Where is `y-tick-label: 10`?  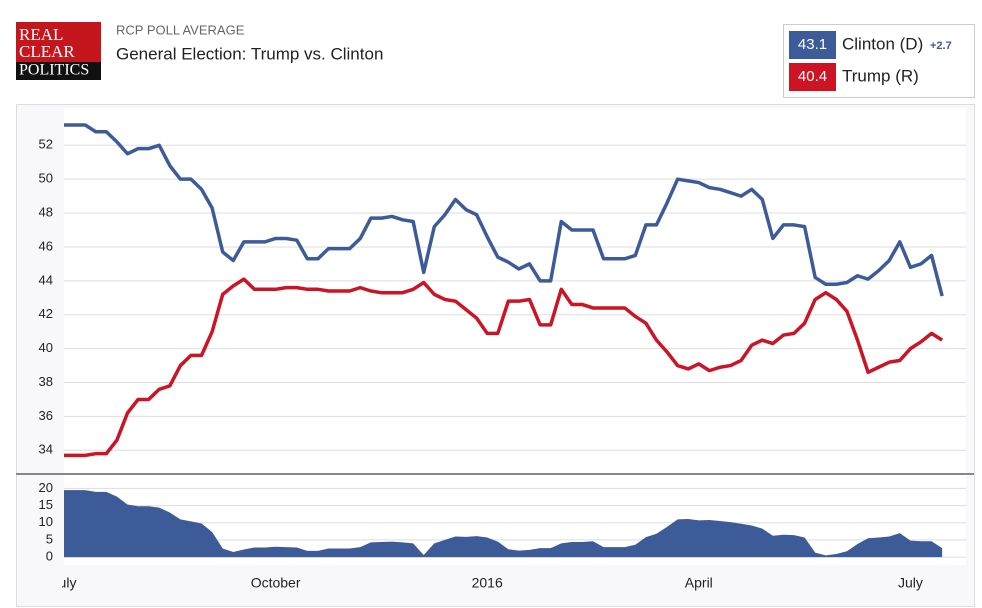
y-tick-label: 10 is located at coordinates (46, 521).